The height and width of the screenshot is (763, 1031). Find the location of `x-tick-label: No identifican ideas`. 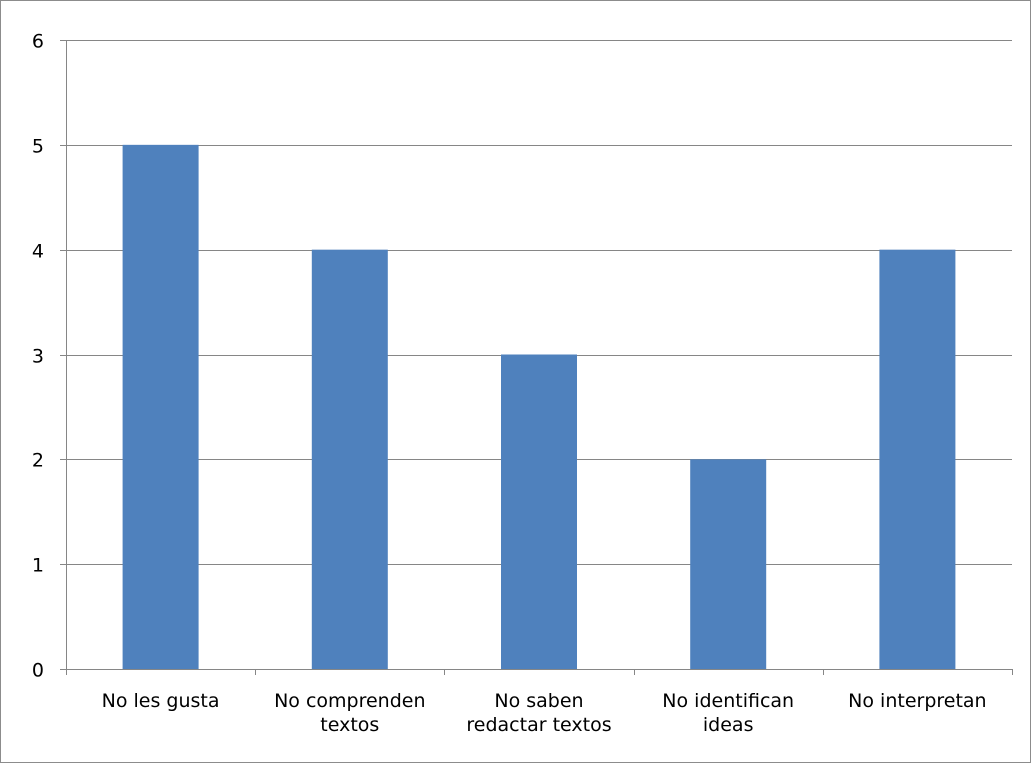

x-tick-label: No identifican ideas is located at coordinates (728, 713).